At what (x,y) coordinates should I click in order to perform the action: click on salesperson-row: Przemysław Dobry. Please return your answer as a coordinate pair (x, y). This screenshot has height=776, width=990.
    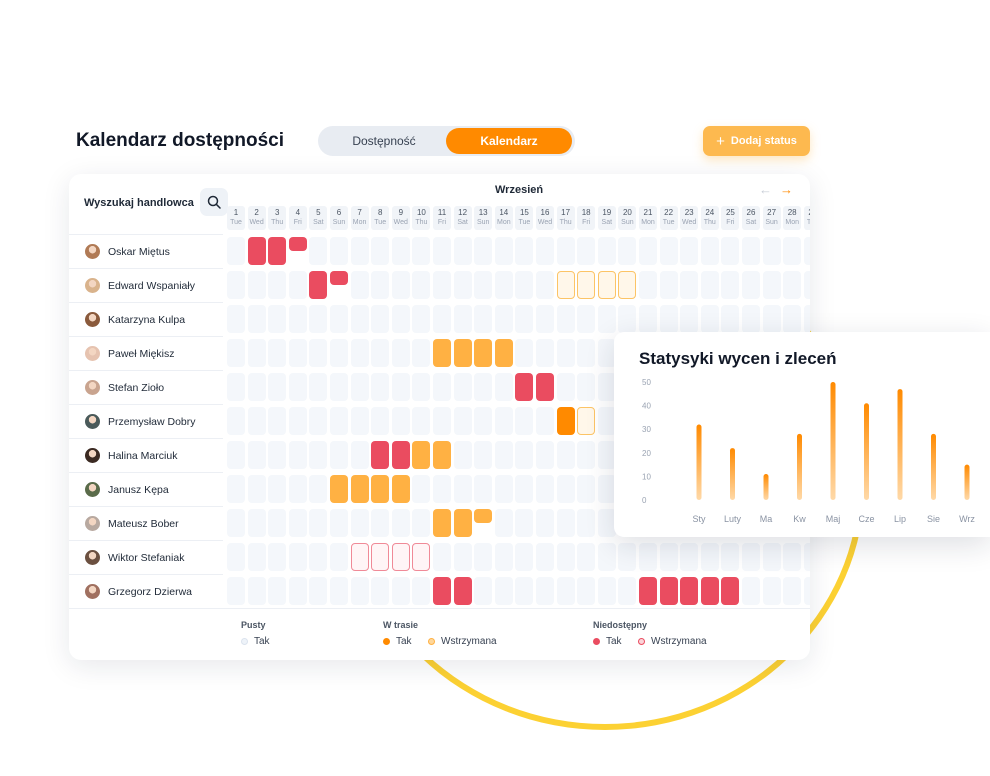
    Looking at the image, I should click on (146, 421).